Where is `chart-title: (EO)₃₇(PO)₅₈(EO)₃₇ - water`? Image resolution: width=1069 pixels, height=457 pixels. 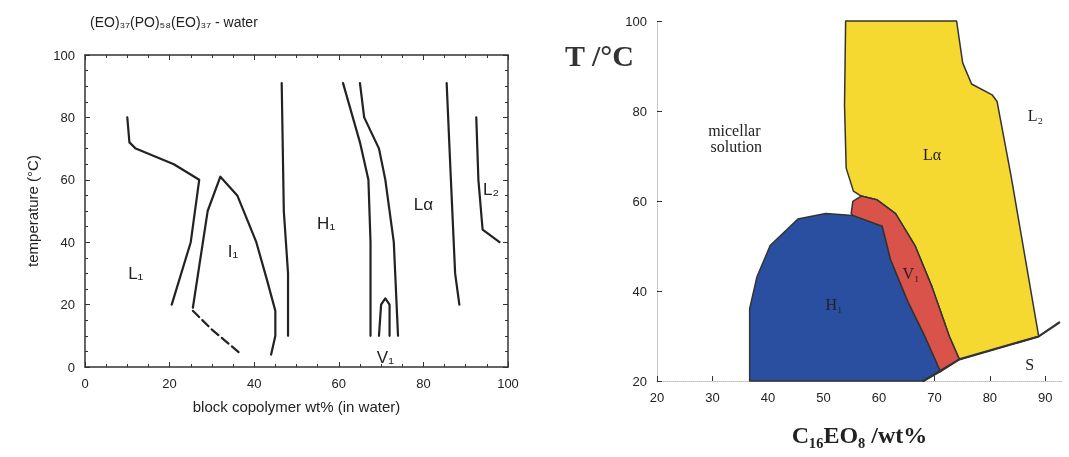 chart-title: (EO)₃₇(PO)₅₈(EO)₃₇ - water is located at coordinates (174, 22).